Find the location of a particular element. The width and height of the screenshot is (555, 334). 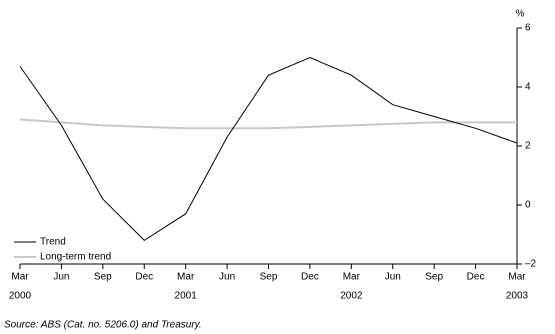

x-year-label: 2000 is located at coordinates (20, 296).